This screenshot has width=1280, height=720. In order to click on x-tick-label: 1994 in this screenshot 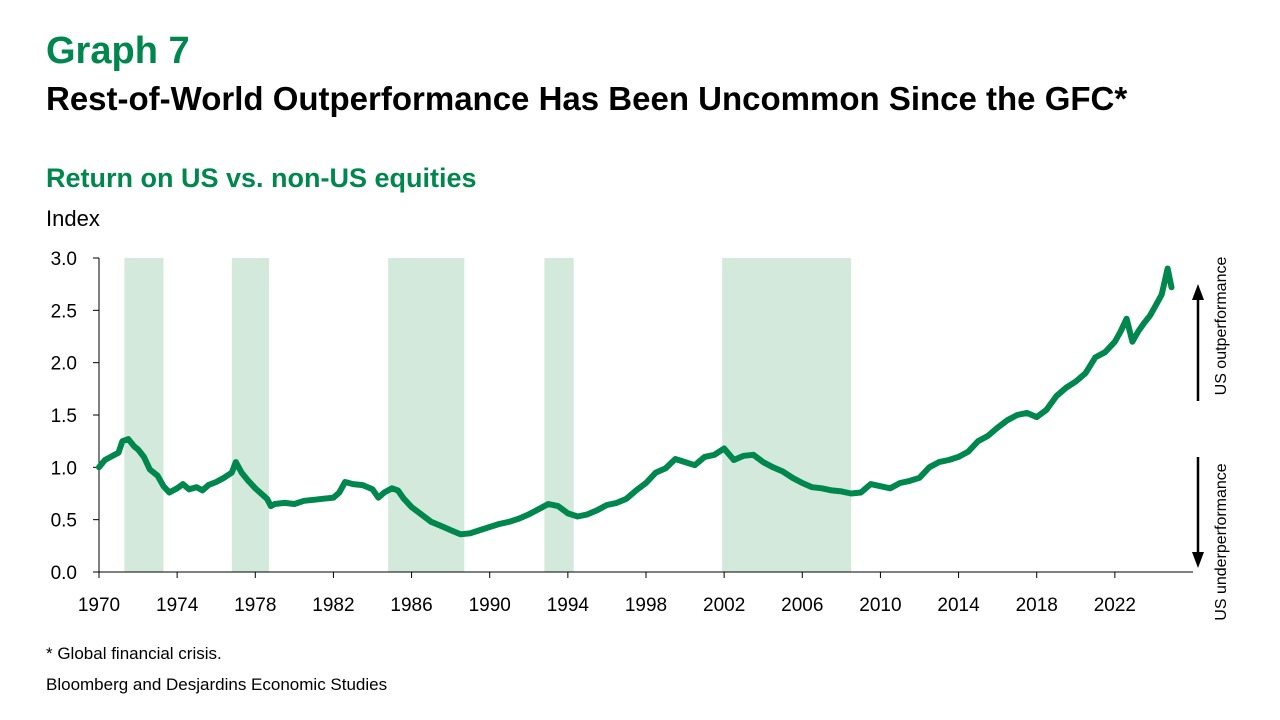, I will do `click(568, 605)`.